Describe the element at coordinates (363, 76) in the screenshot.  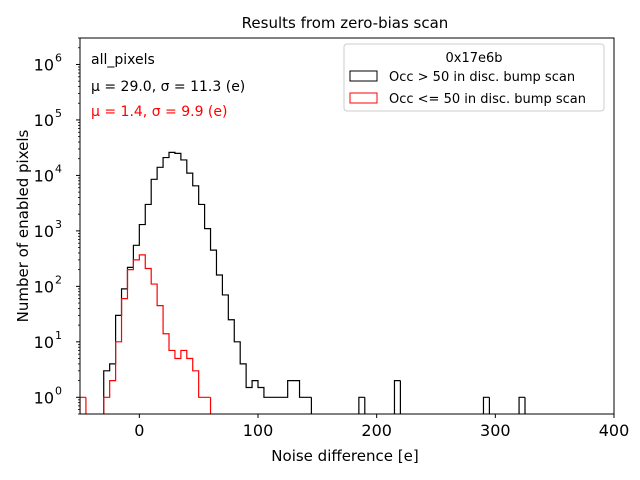
I see `legend-swatch-high-occ` at that location.